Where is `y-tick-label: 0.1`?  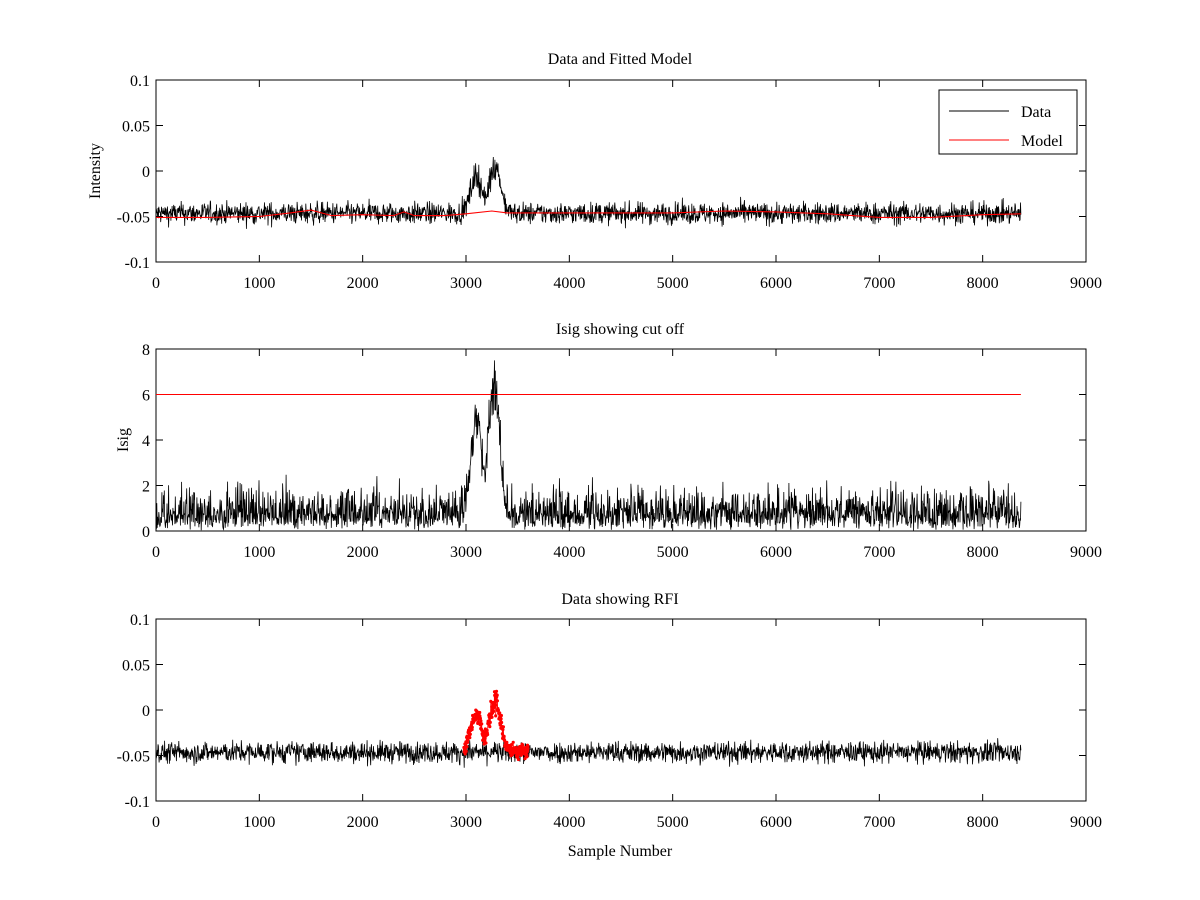 y-tick-label: 0.1 is located at coordinates (140, 620).